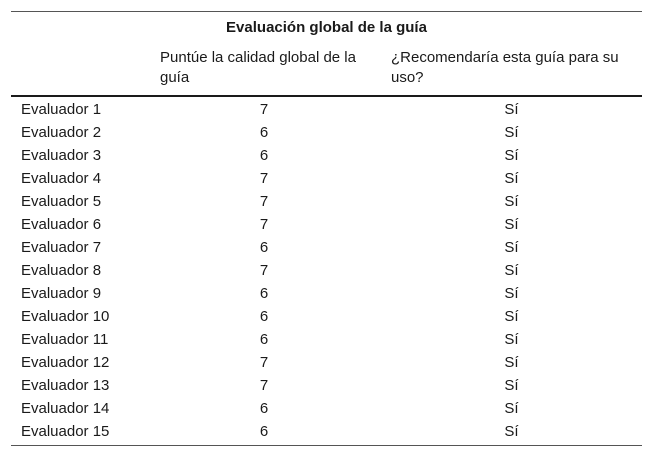  I want to click on table-row: Evaluador 14 6 Sí, so click(326, 408).